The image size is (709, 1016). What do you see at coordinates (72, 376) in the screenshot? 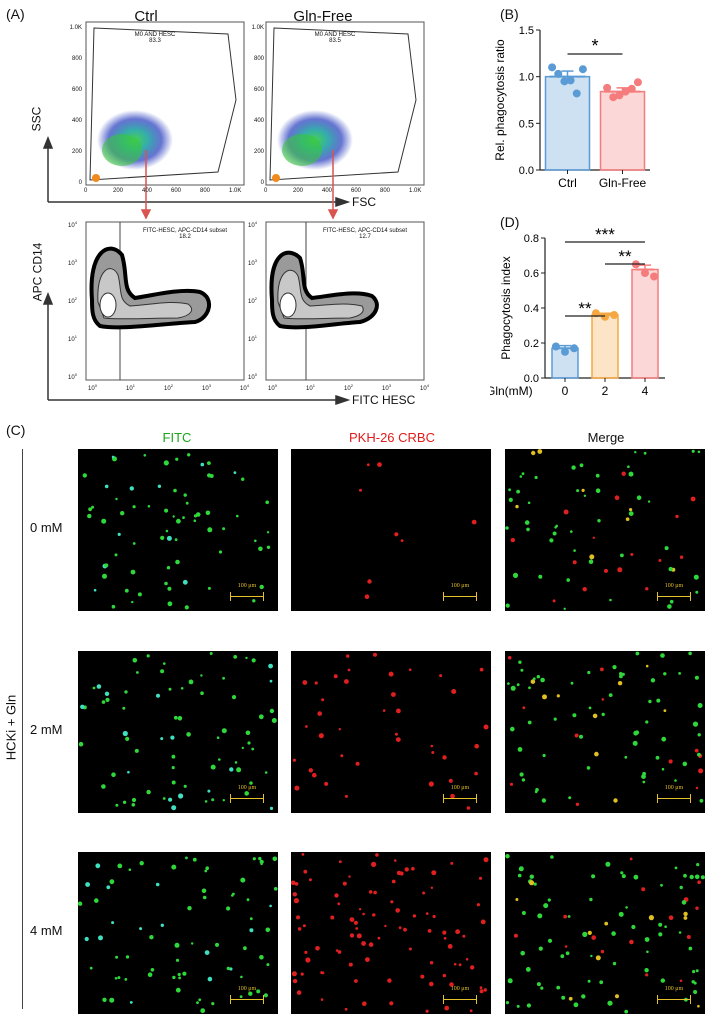
I see `apc-log-tick: 10⁰` at bounding box center [72, 376].